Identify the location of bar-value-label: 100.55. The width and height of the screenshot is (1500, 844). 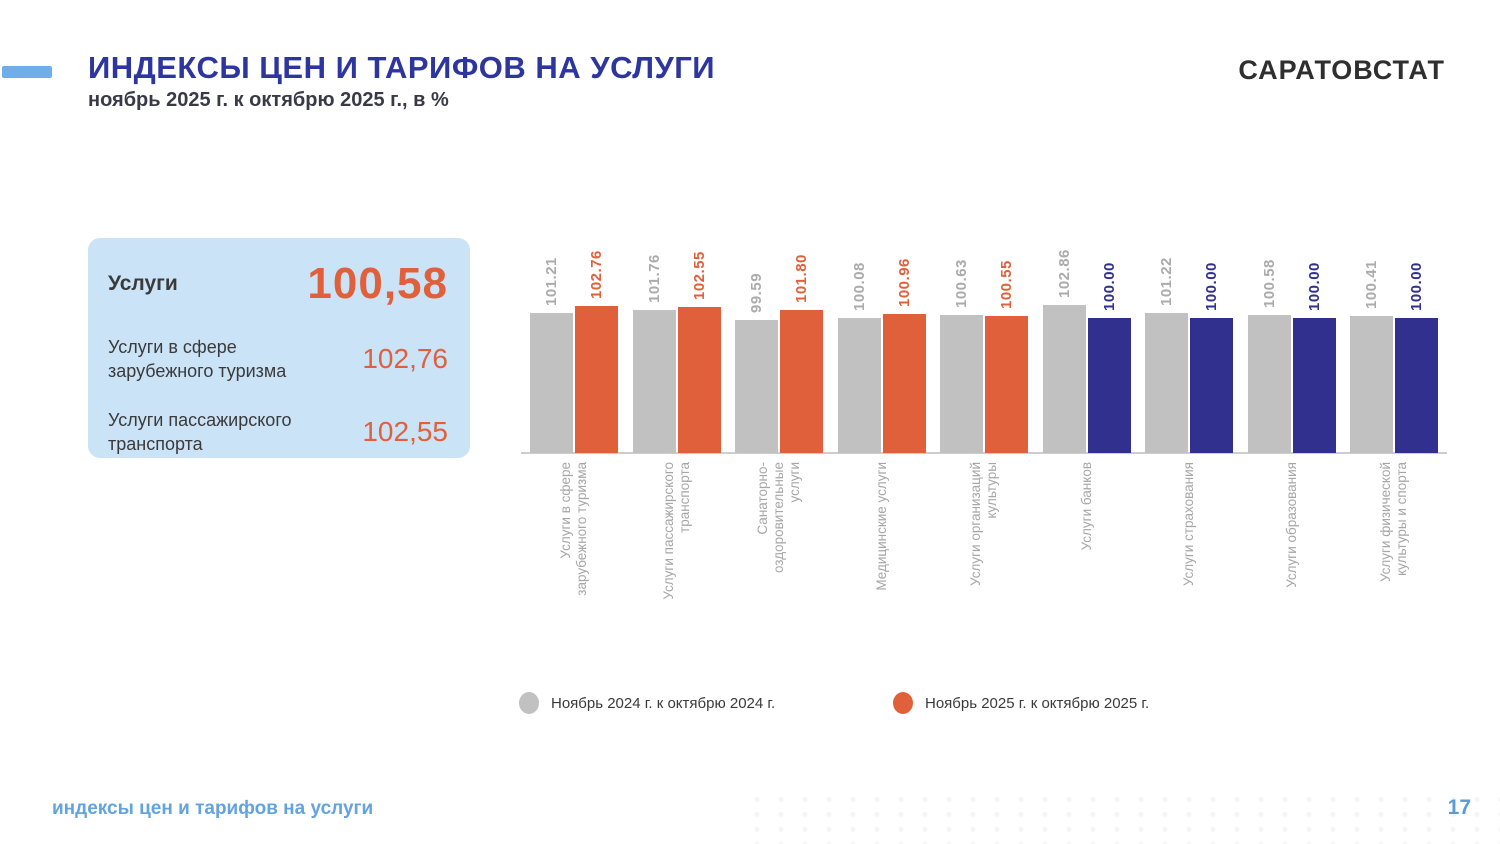
(1006, 284).